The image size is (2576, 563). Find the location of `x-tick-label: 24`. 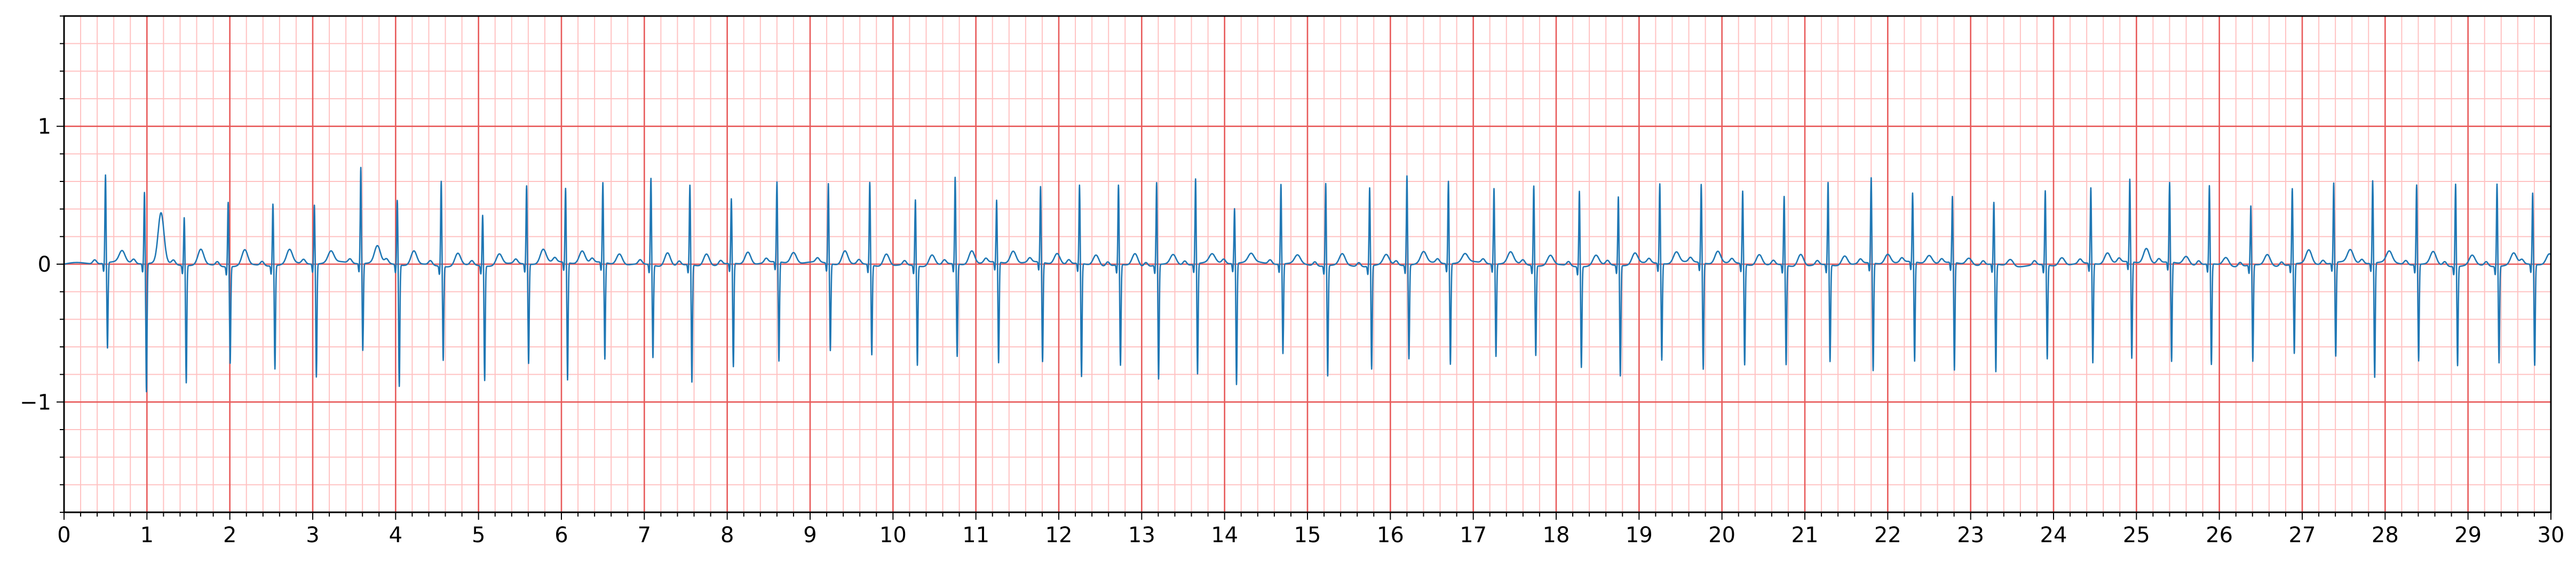

x-tick-label: 24 is located at coordinates (2053, 535).